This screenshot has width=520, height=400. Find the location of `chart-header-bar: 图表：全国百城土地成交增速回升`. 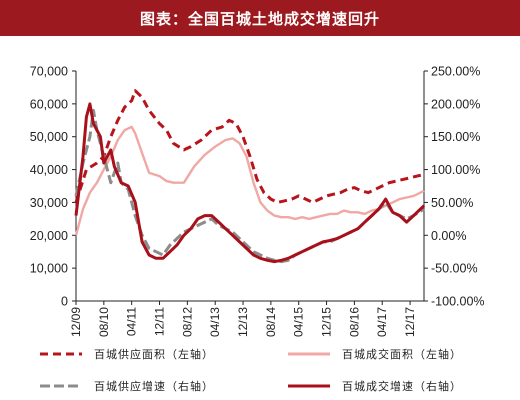

chart-header-bar: 图表：全国百城土地成交增速回升 is located at coordinates (260, 18).